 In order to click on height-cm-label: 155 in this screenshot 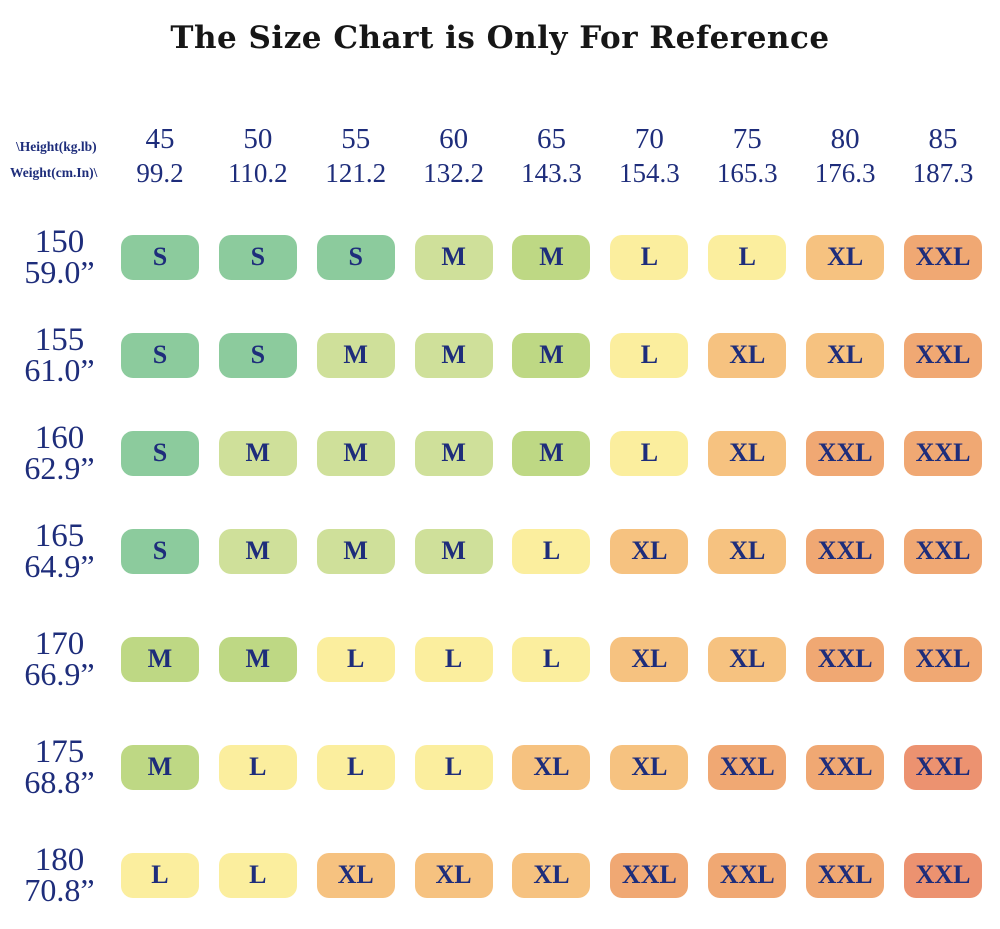, I will do `click(59, 340)`.